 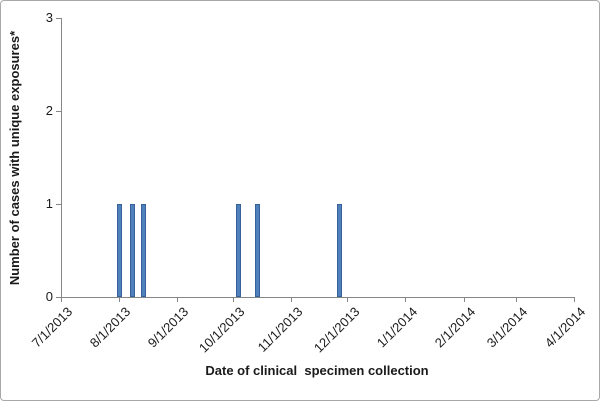 I want to click on x-tick-label: 4/1/2014, so click(x=565, y=327).